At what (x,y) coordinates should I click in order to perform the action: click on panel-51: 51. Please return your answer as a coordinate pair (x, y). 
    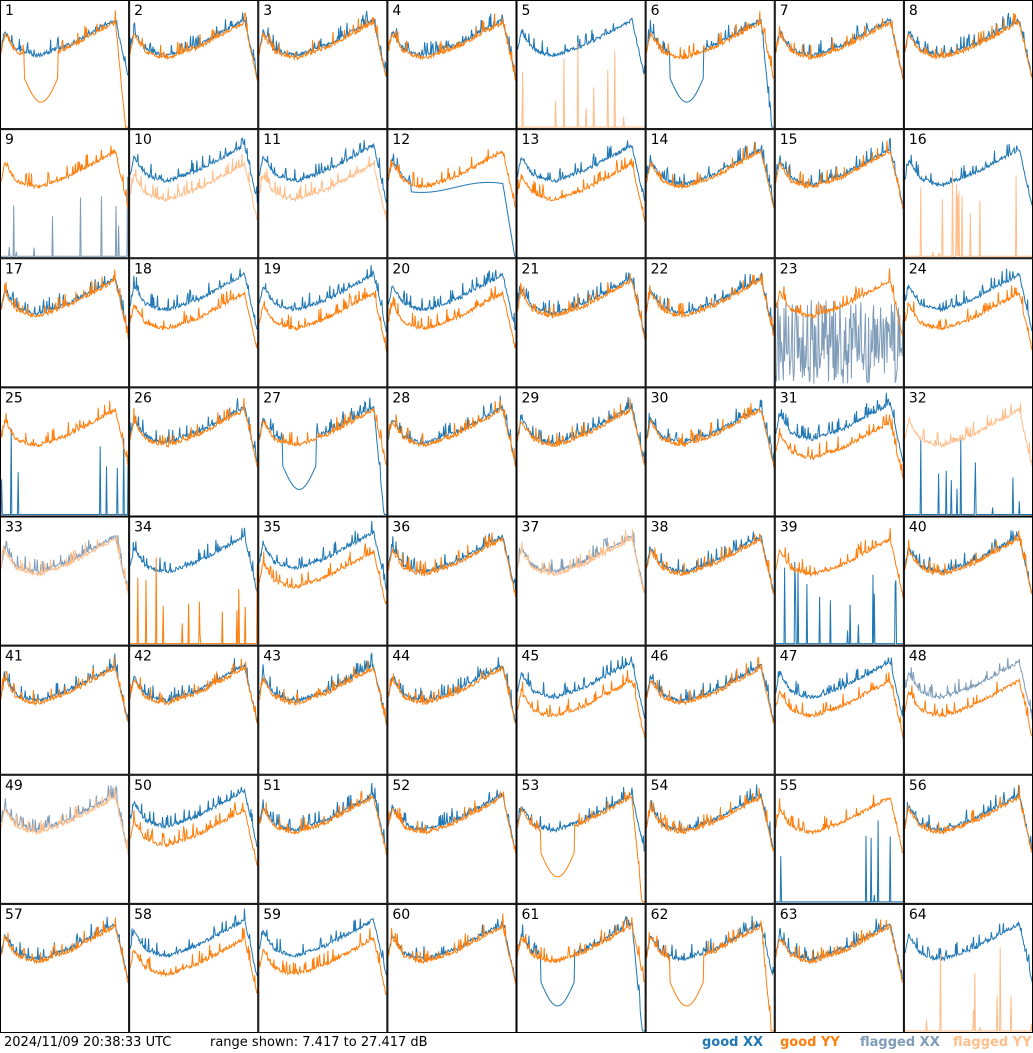
    Looking at the image, I should click on (323, 839).